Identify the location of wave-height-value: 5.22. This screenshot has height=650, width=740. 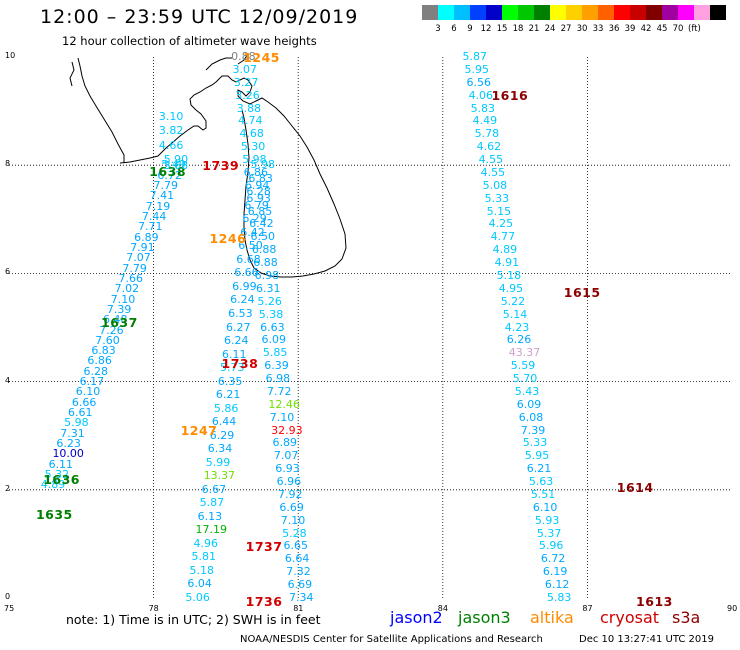
(513, 301).